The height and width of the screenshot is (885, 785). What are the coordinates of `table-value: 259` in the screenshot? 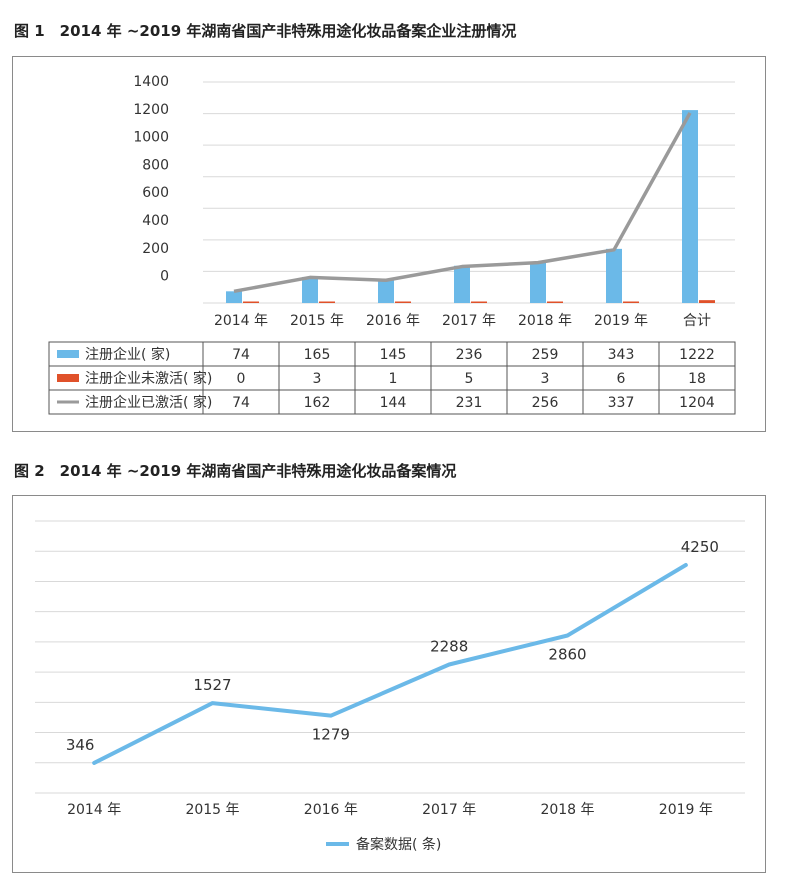 It's located at (545, 355).